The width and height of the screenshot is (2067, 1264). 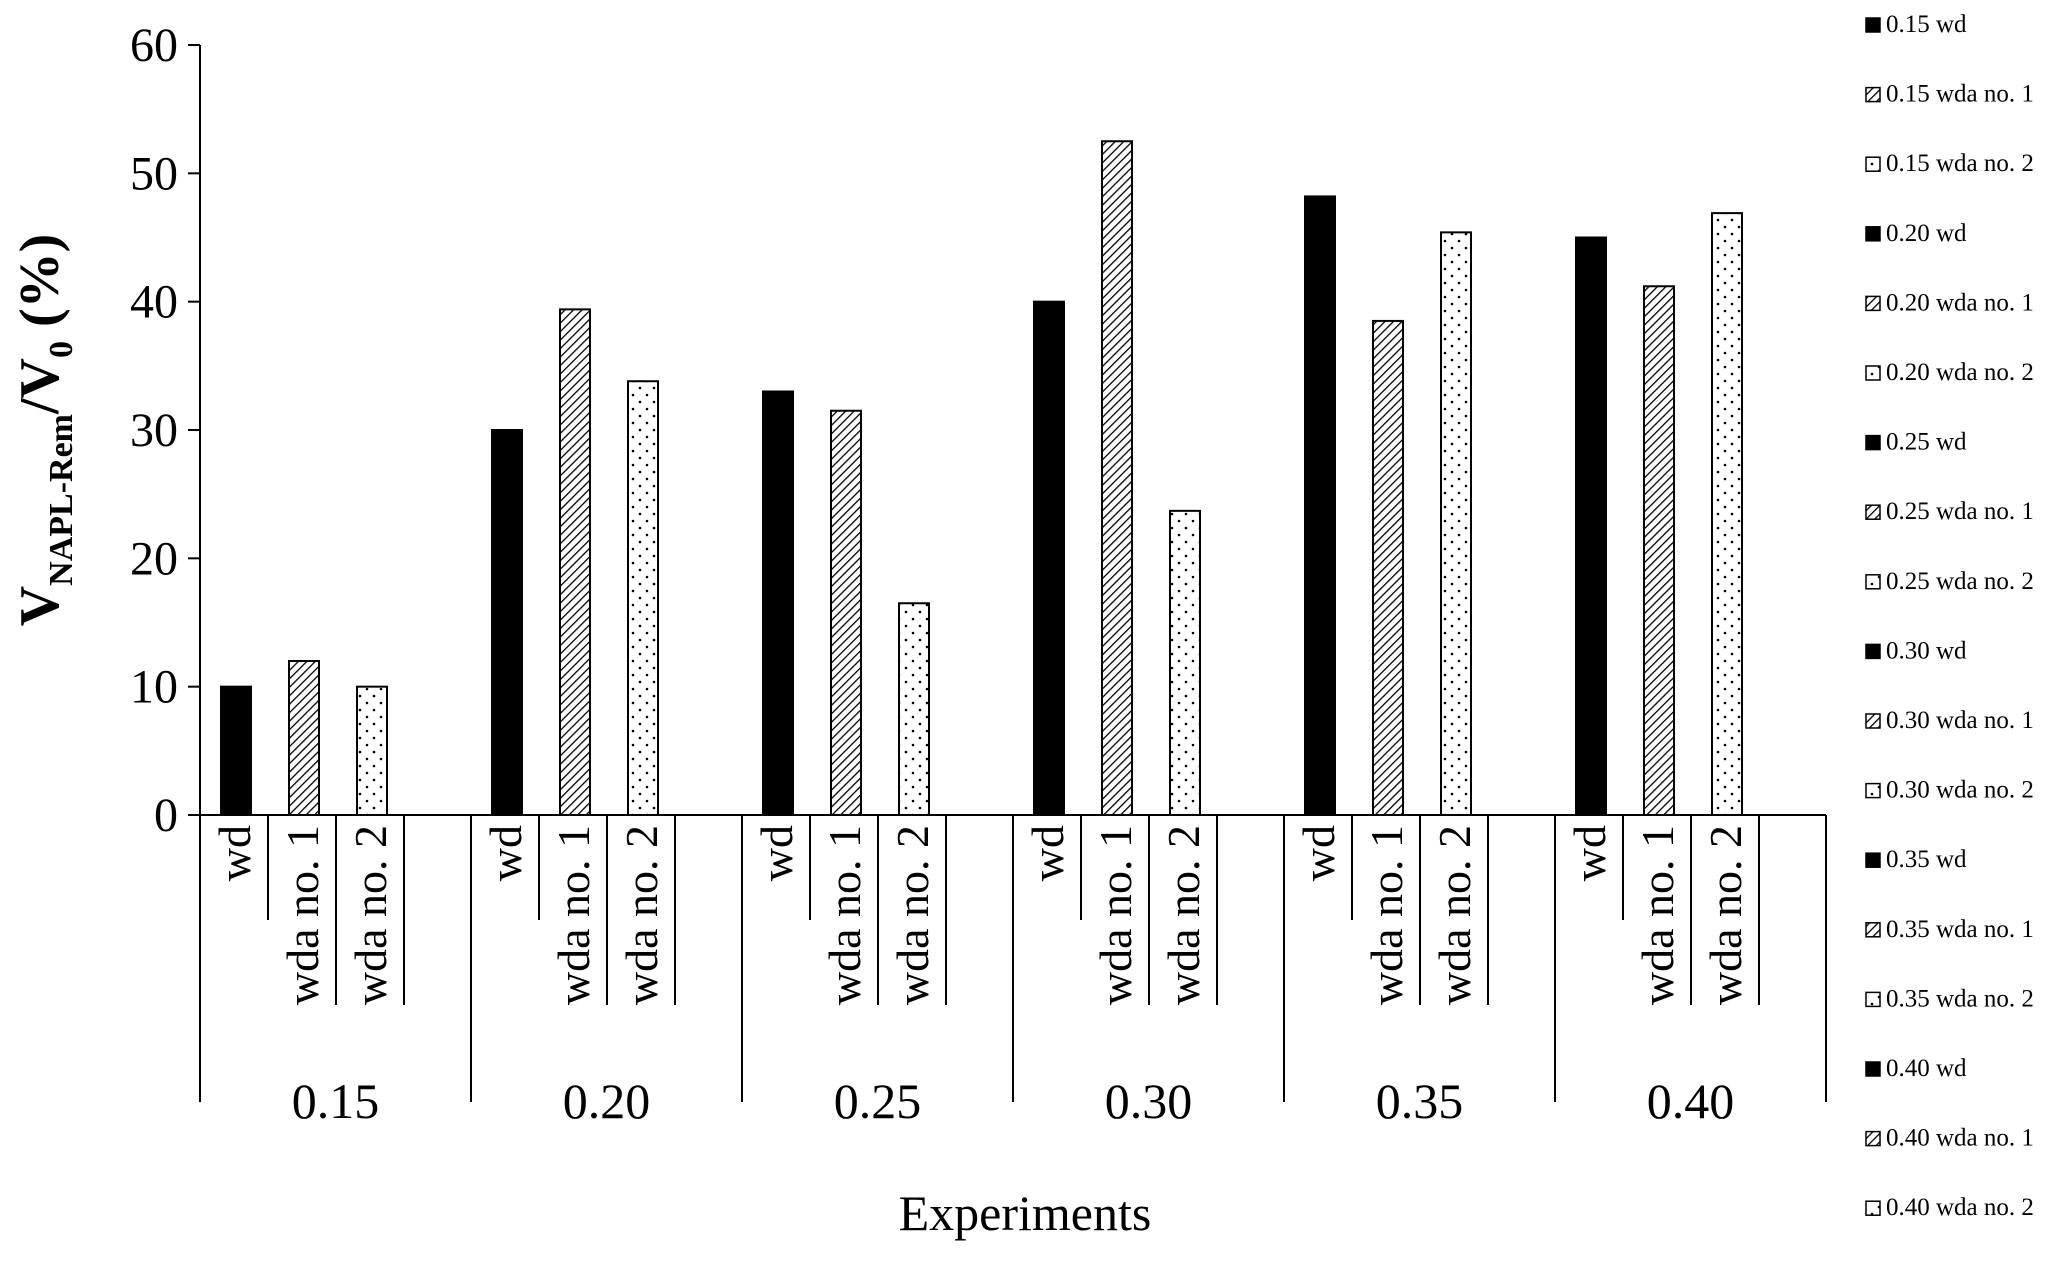 I want to click on legend-label: 0.40 wda no. 1, so click(x=1960, y=1138).